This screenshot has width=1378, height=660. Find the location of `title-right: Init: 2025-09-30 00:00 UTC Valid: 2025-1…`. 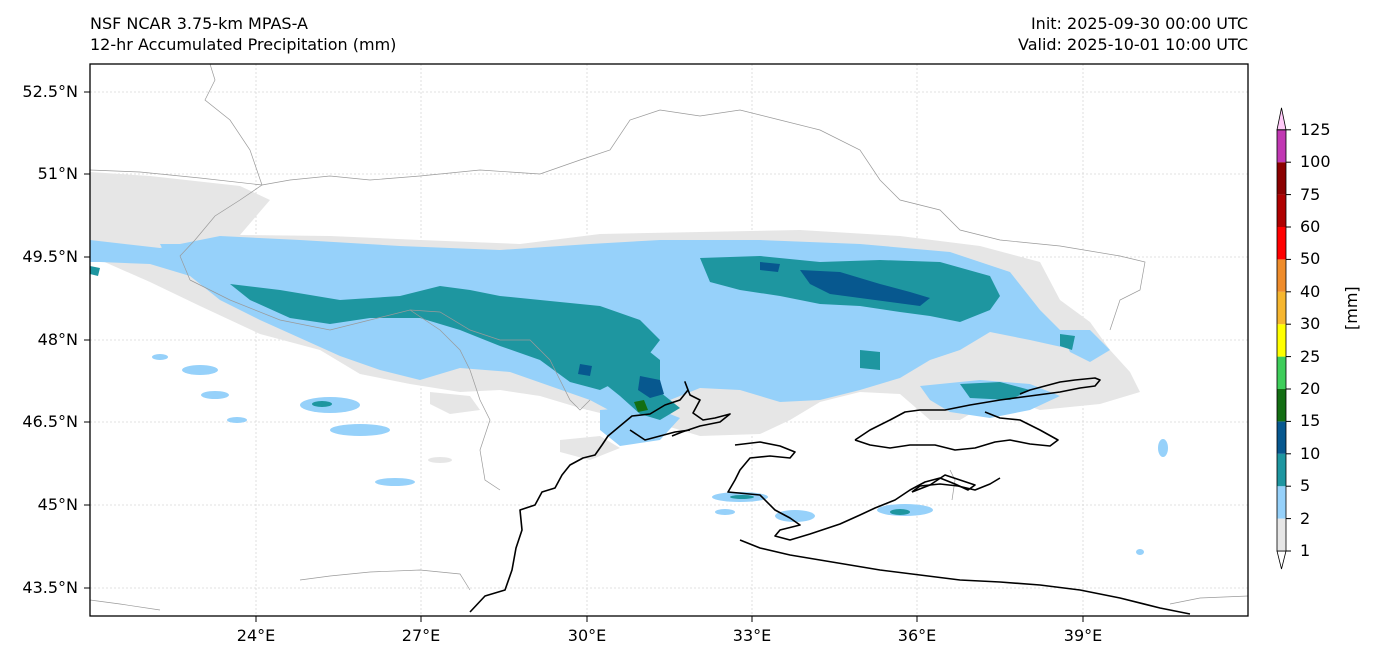

title-right: Init: 2025-09-30 00:00 UTC Valid: 2025-1… is located at coordinates (1133, 34).